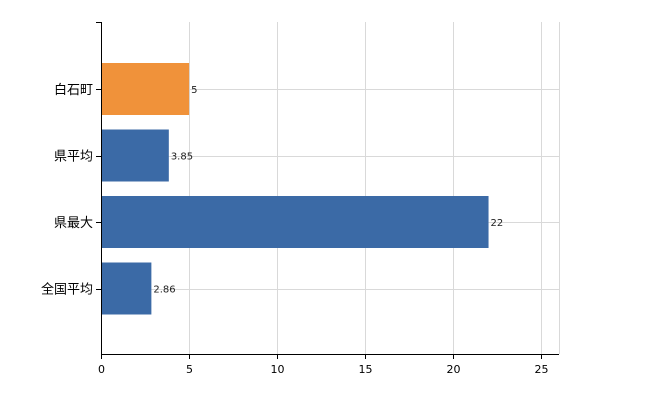  What do you see at coordinates (194, 90) in the screenshot?
I see `data-label-0: 5` at bounding box center [194, 90].